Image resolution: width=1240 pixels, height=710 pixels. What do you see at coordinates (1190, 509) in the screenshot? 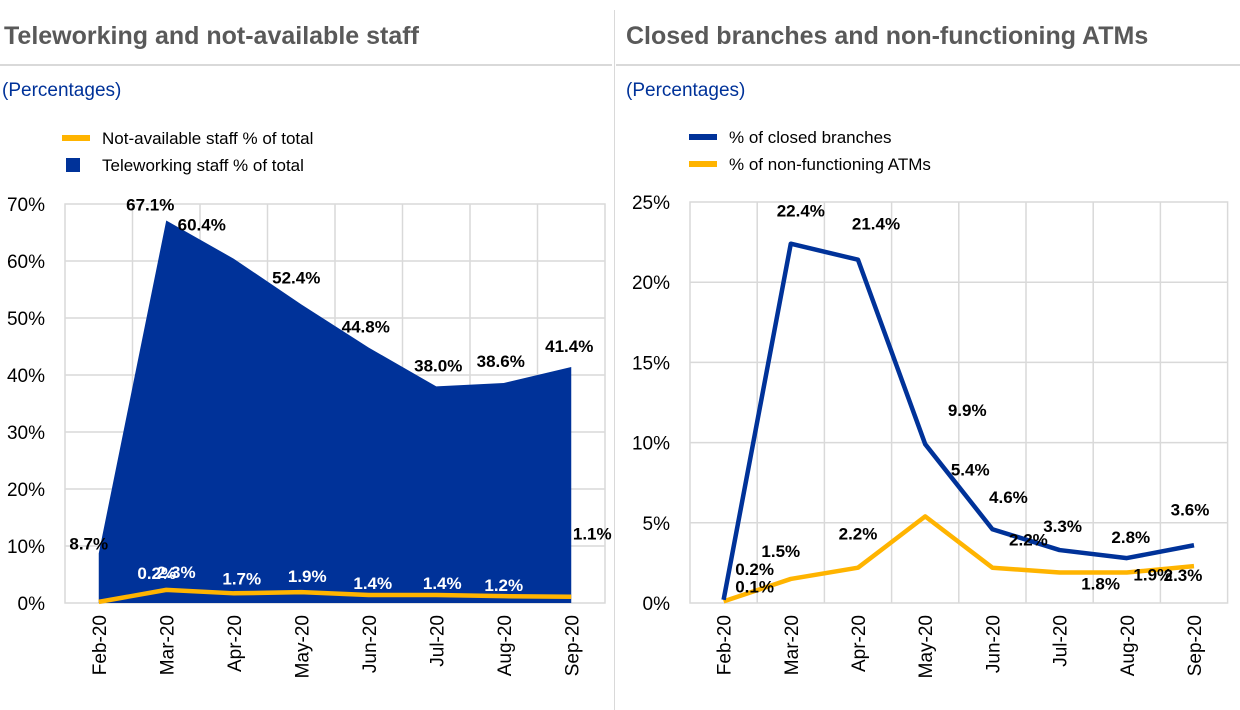
I see `undefined-data-label: 3.6%` at bounding box center [1190, 509].